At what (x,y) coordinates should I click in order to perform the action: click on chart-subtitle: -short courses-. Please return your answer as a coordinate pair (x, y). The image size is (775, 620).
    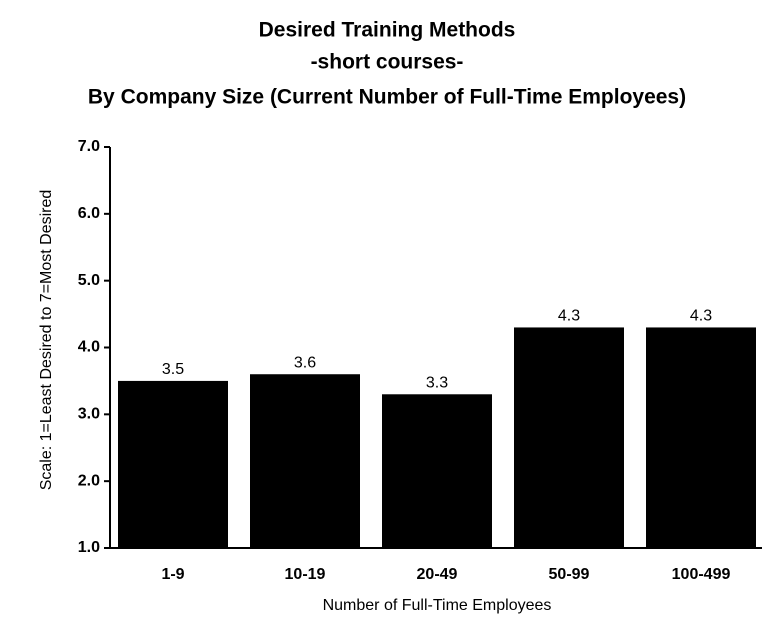
    Looking at the image, I should click on (387, 62).